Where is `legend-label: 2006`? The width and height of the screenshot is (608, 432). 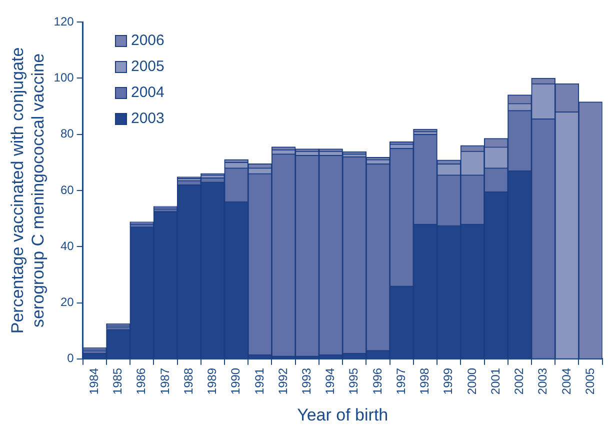 legend-label: 2006 is located at coordinates (147, 40).